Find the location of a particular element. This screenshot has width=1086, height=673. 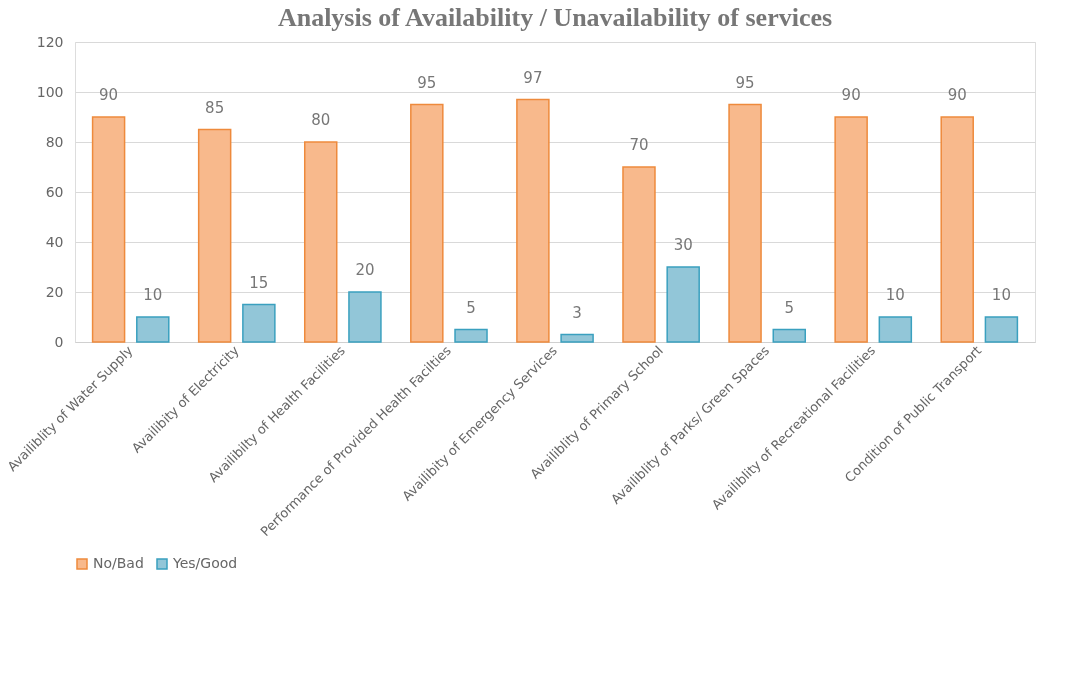

data-label: 20 is located at coordinates (365, 270).